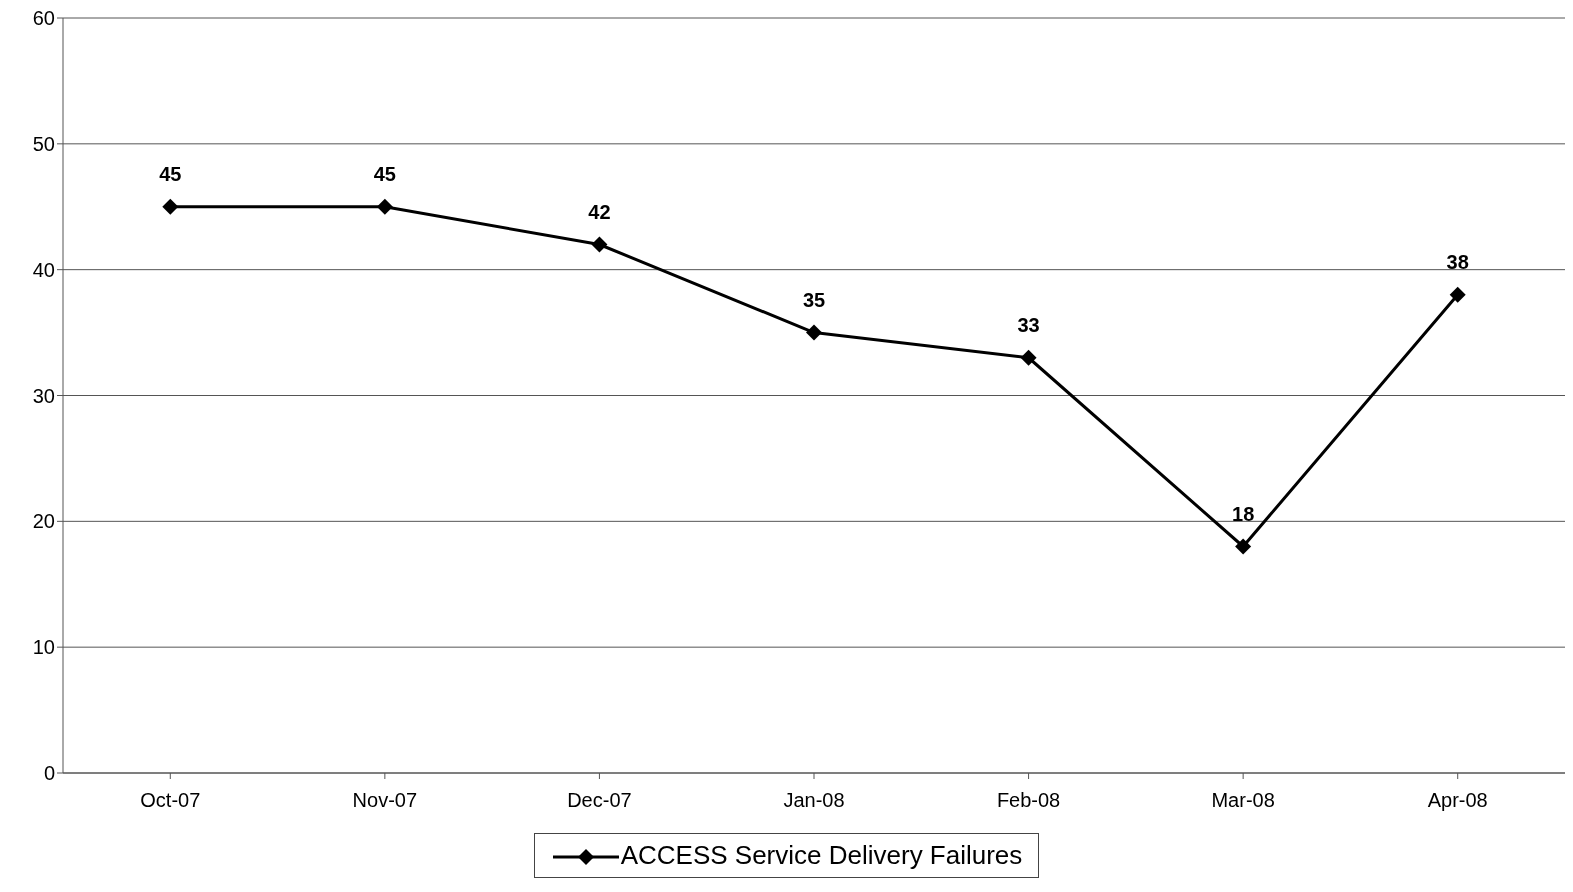  What do you see at coordinates (599, 211) in the screenshot?
I see `data-label: 42` at bounding box center [599, 211].